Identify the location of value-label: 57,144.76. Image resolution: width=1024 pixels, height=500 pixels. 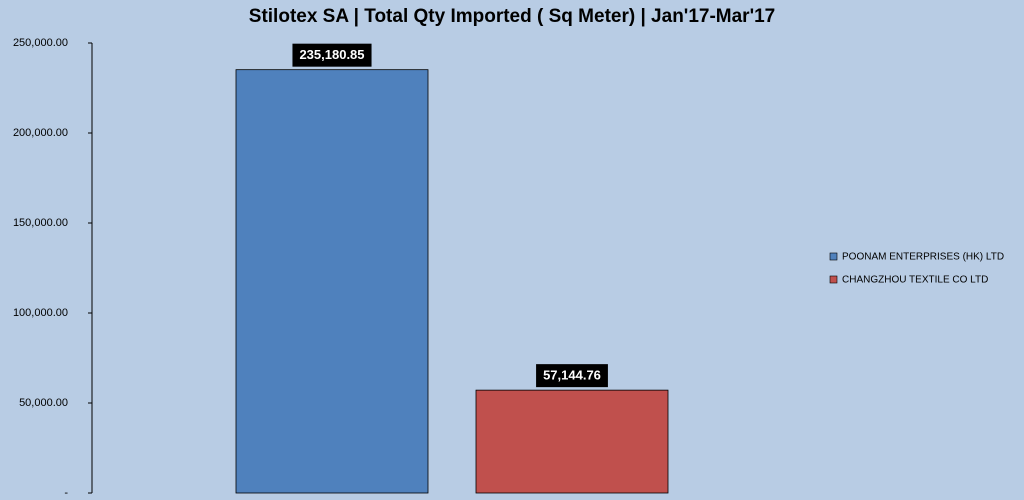
(572, 375).